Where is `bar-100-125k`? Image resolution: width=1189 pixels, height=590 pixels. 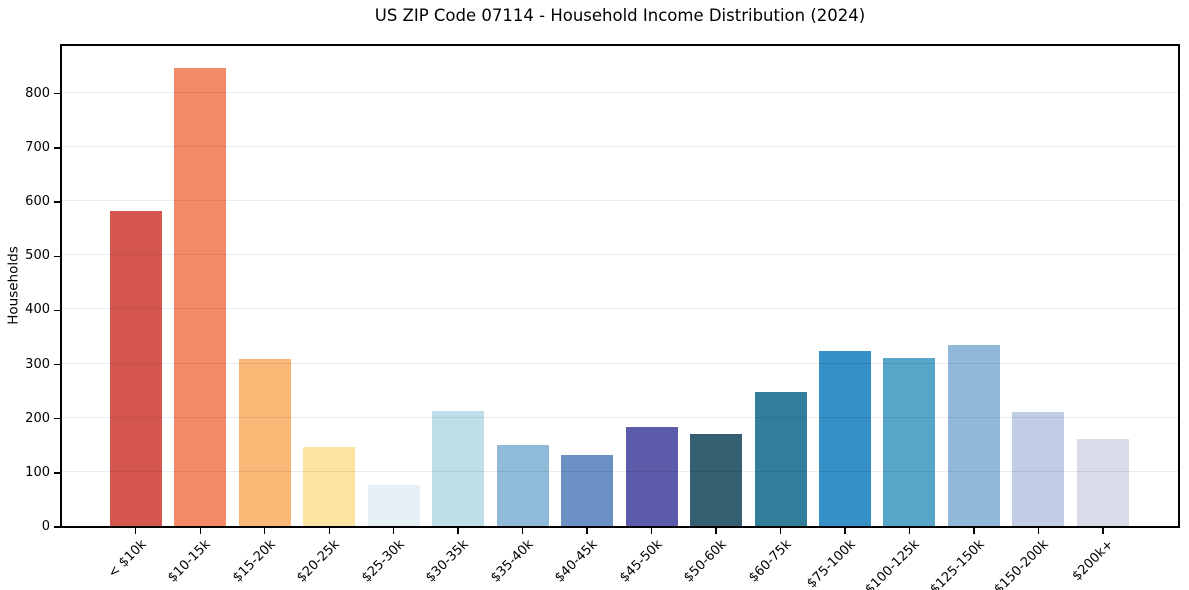 bar-100-125k is located at coordinates (909, 442).